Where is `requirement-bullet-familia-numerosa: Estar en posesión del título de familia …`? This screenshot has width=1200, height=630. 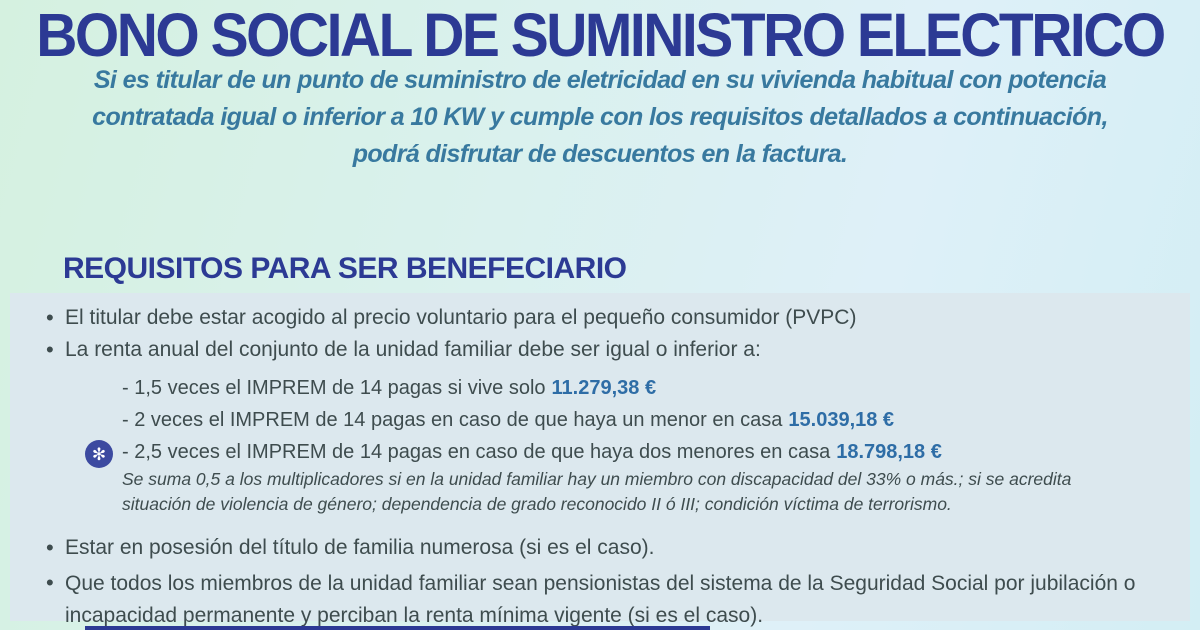 requirement-bullet-familia-numerosa: Estar en posesión del título de familia … is located at coordinates (350, 548).